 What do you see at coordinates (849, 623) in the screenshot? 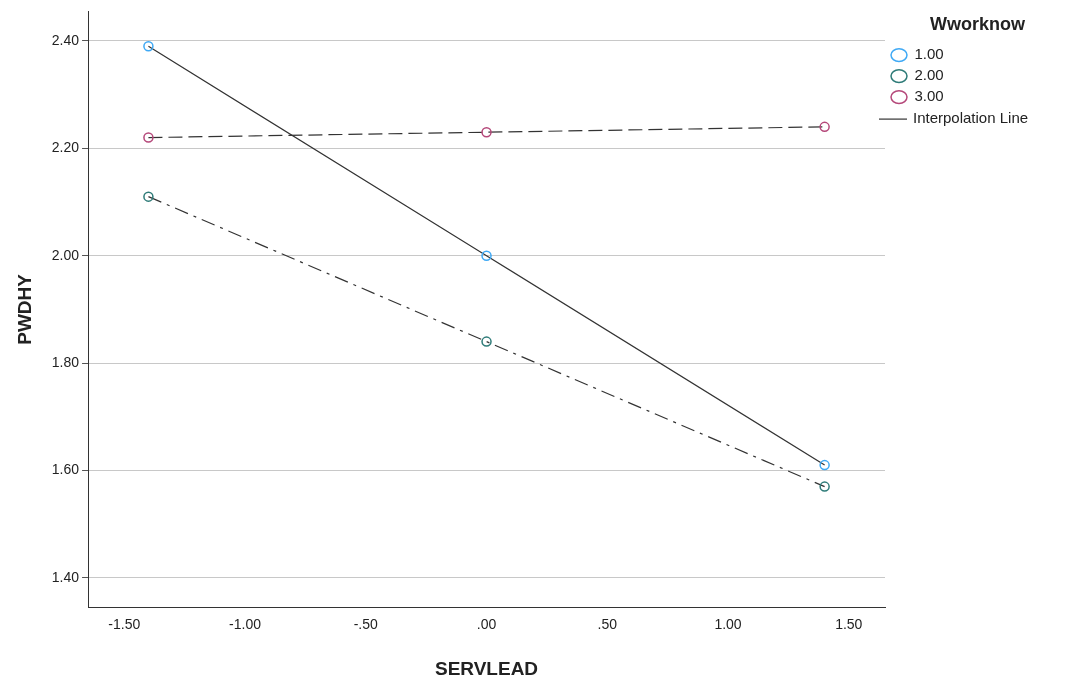
I see `x-tick-label: 1.50` at bounding box center [849, 623].